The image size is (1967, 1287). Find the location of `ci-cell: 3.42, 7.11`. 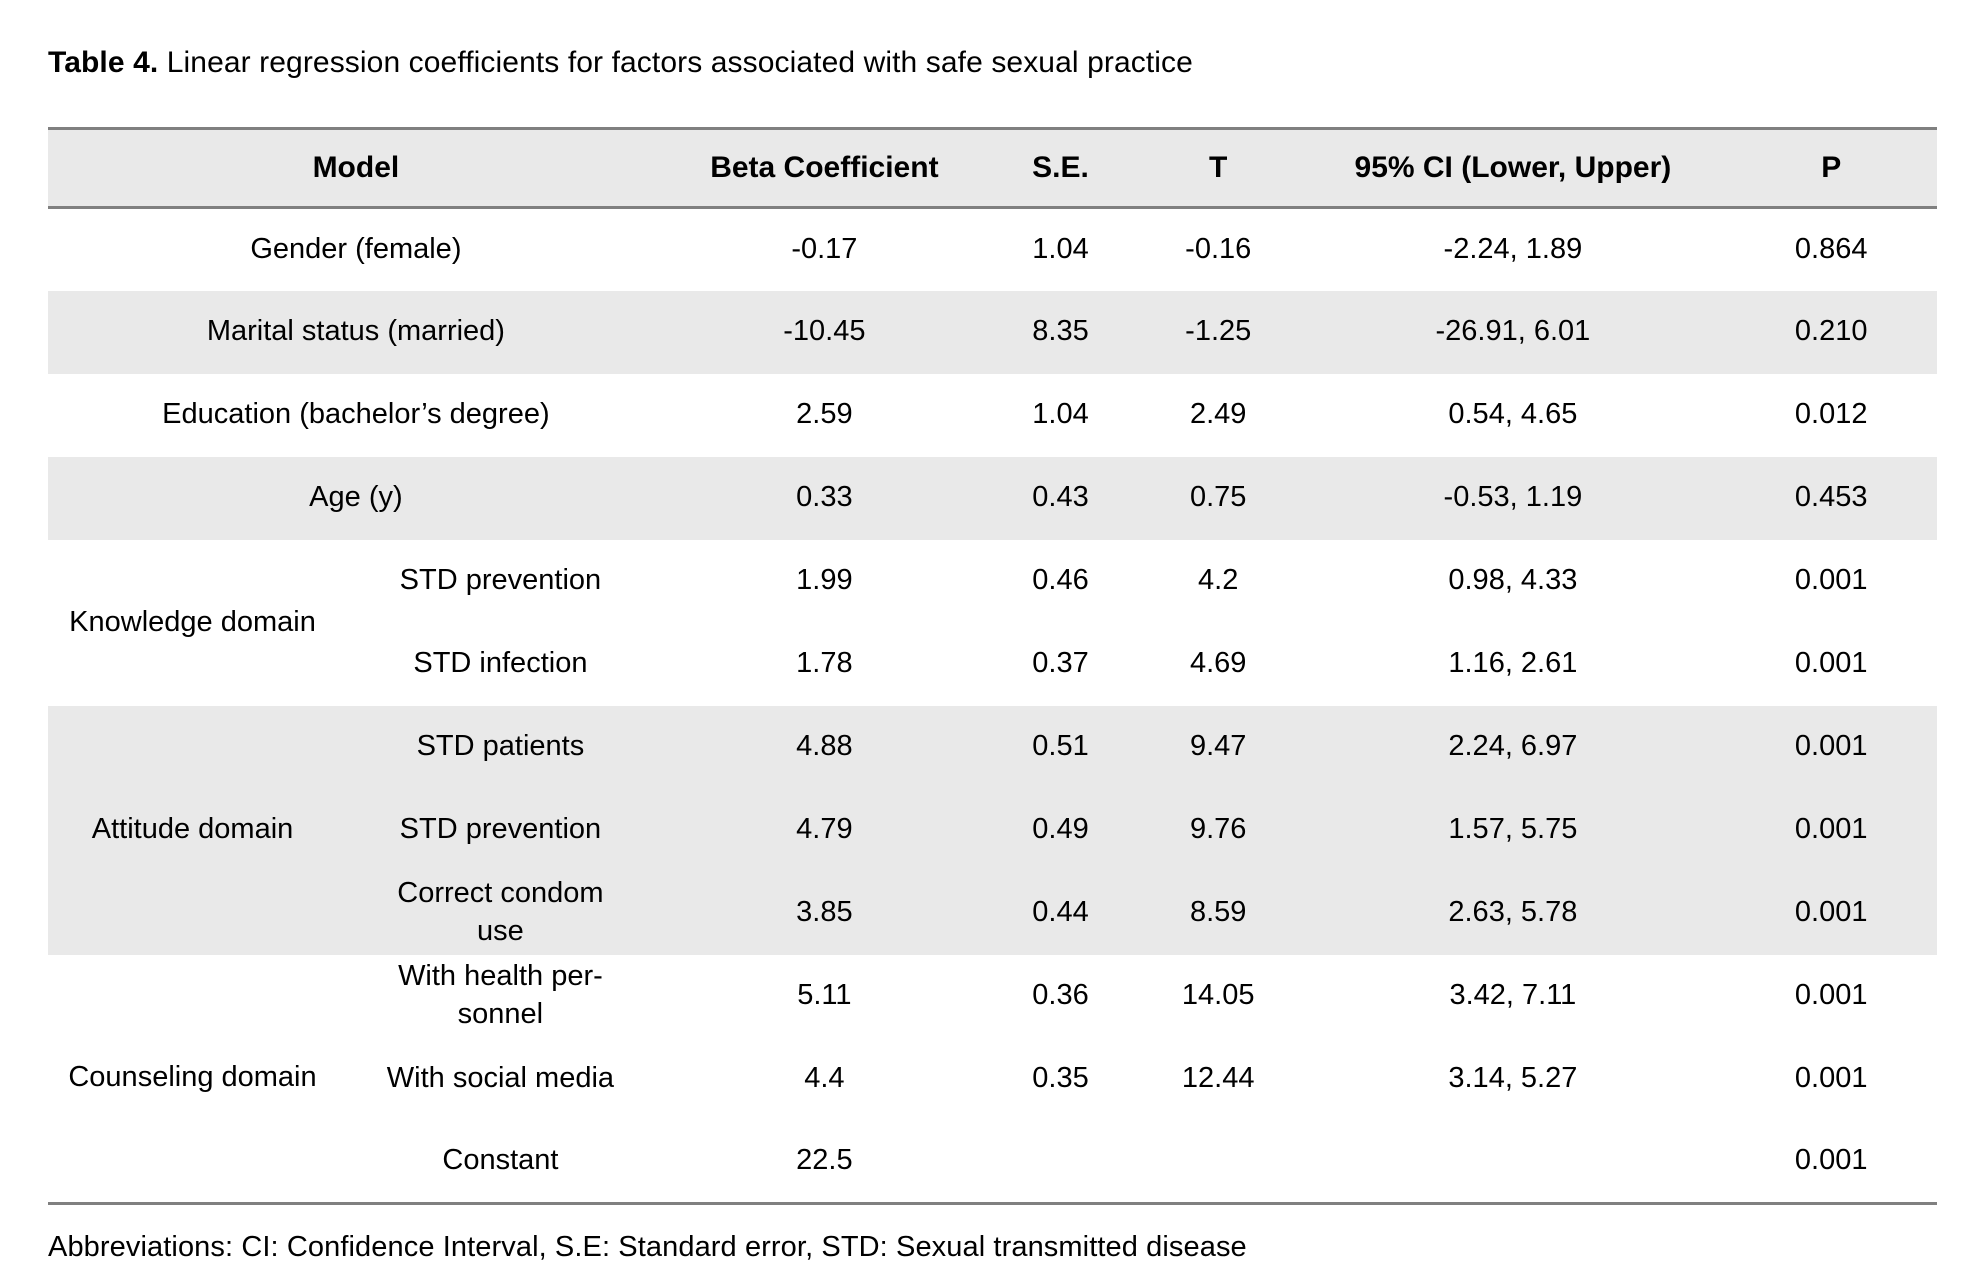

ci-cell: 3.42, 7.11 is located at coordinates (1513, 995).